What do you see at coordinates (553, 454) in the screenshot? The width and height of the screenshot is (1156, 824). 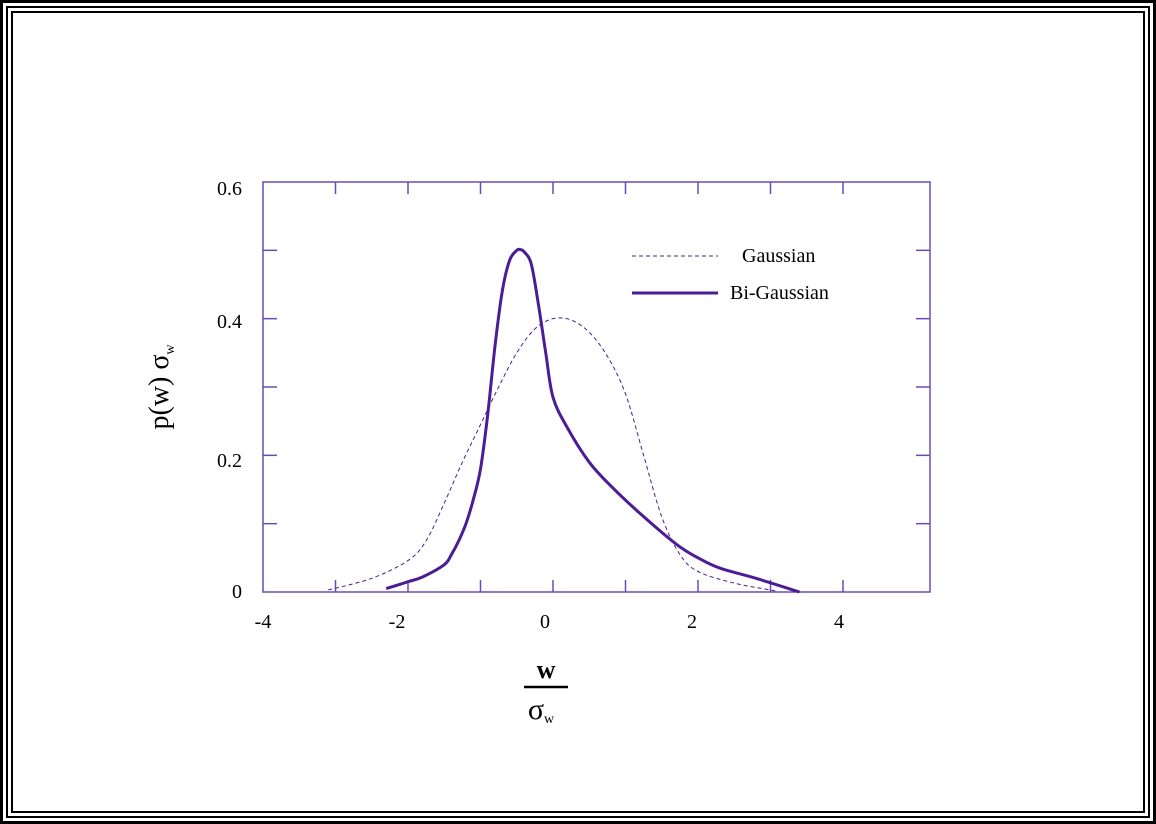 I see `series-line-gaussian` at bounding box center [553, 454].